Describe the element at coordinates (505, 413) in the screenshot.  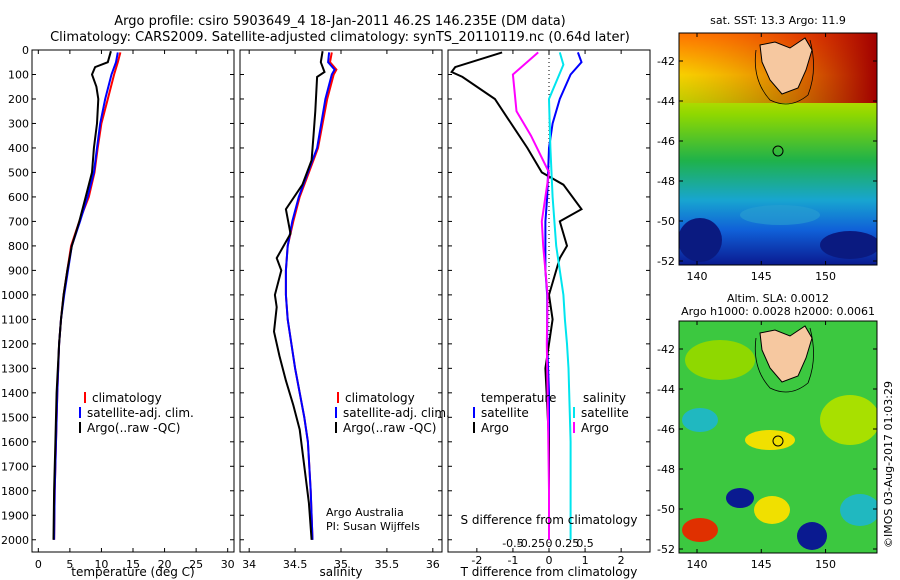
I see `legend-label-t-satellite: satellite` at that location.